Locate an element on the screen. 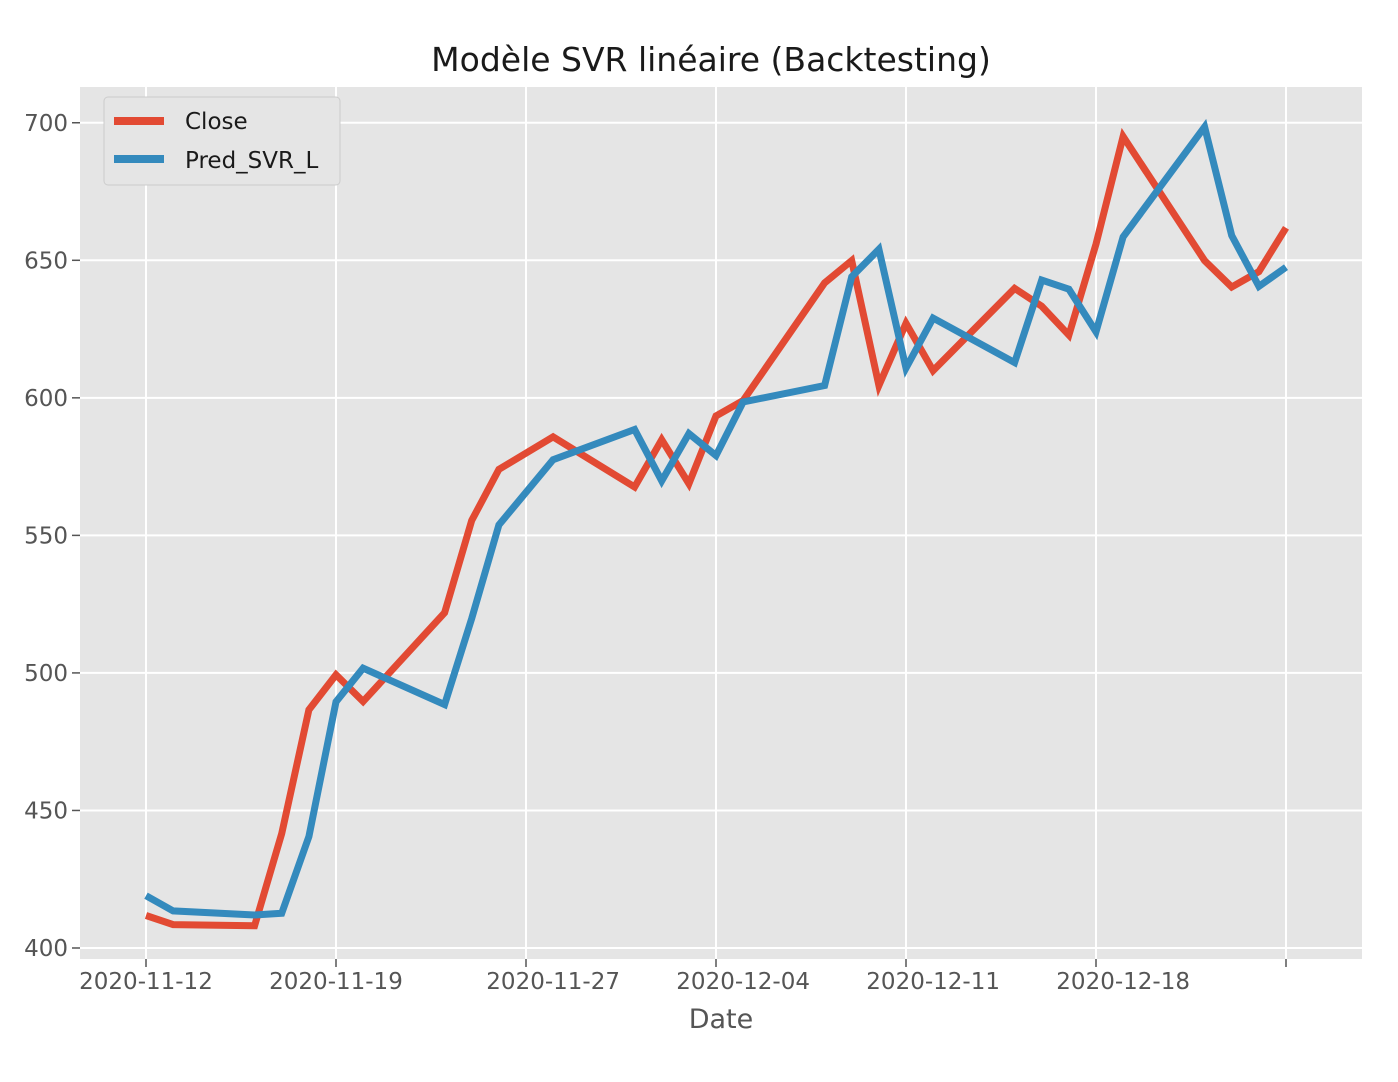 Image resolution: width=1398 pixels, height=1082 pixels. x-axis-label: Date is located at coordinates (721, 1019).